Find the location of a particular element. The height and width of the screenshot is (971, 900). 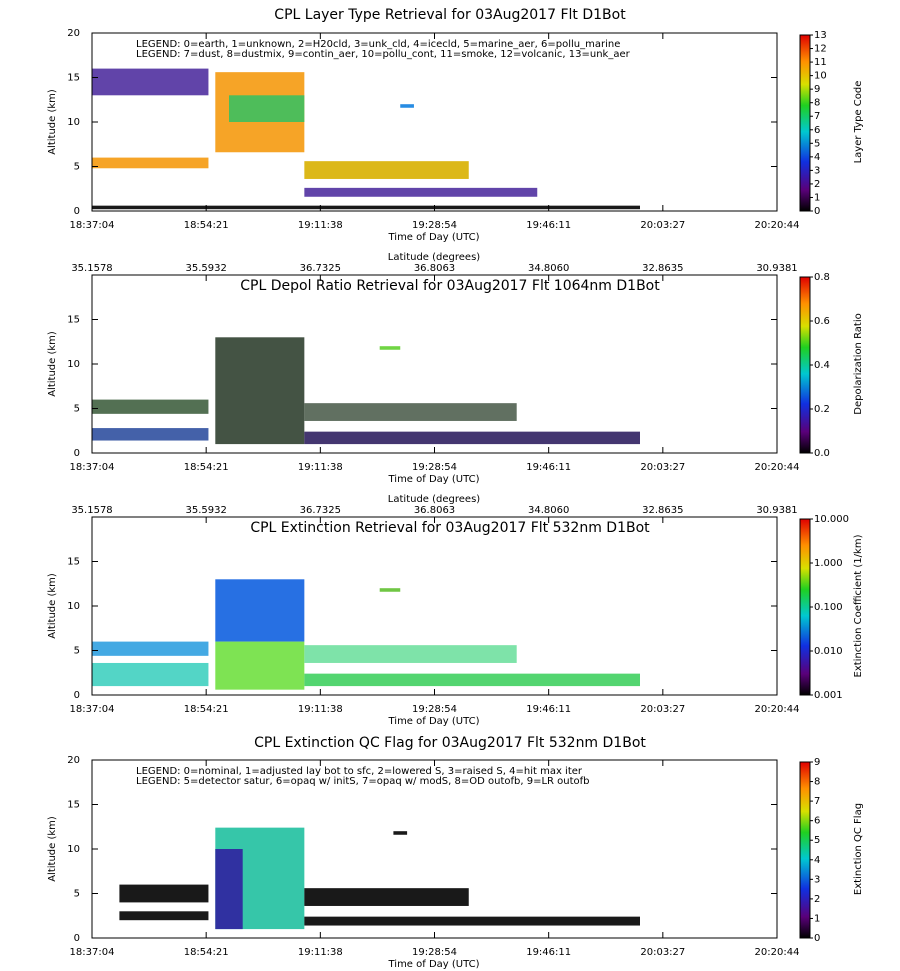

x2-tick-label: 35.1578 is located at coordinates (91, 268).